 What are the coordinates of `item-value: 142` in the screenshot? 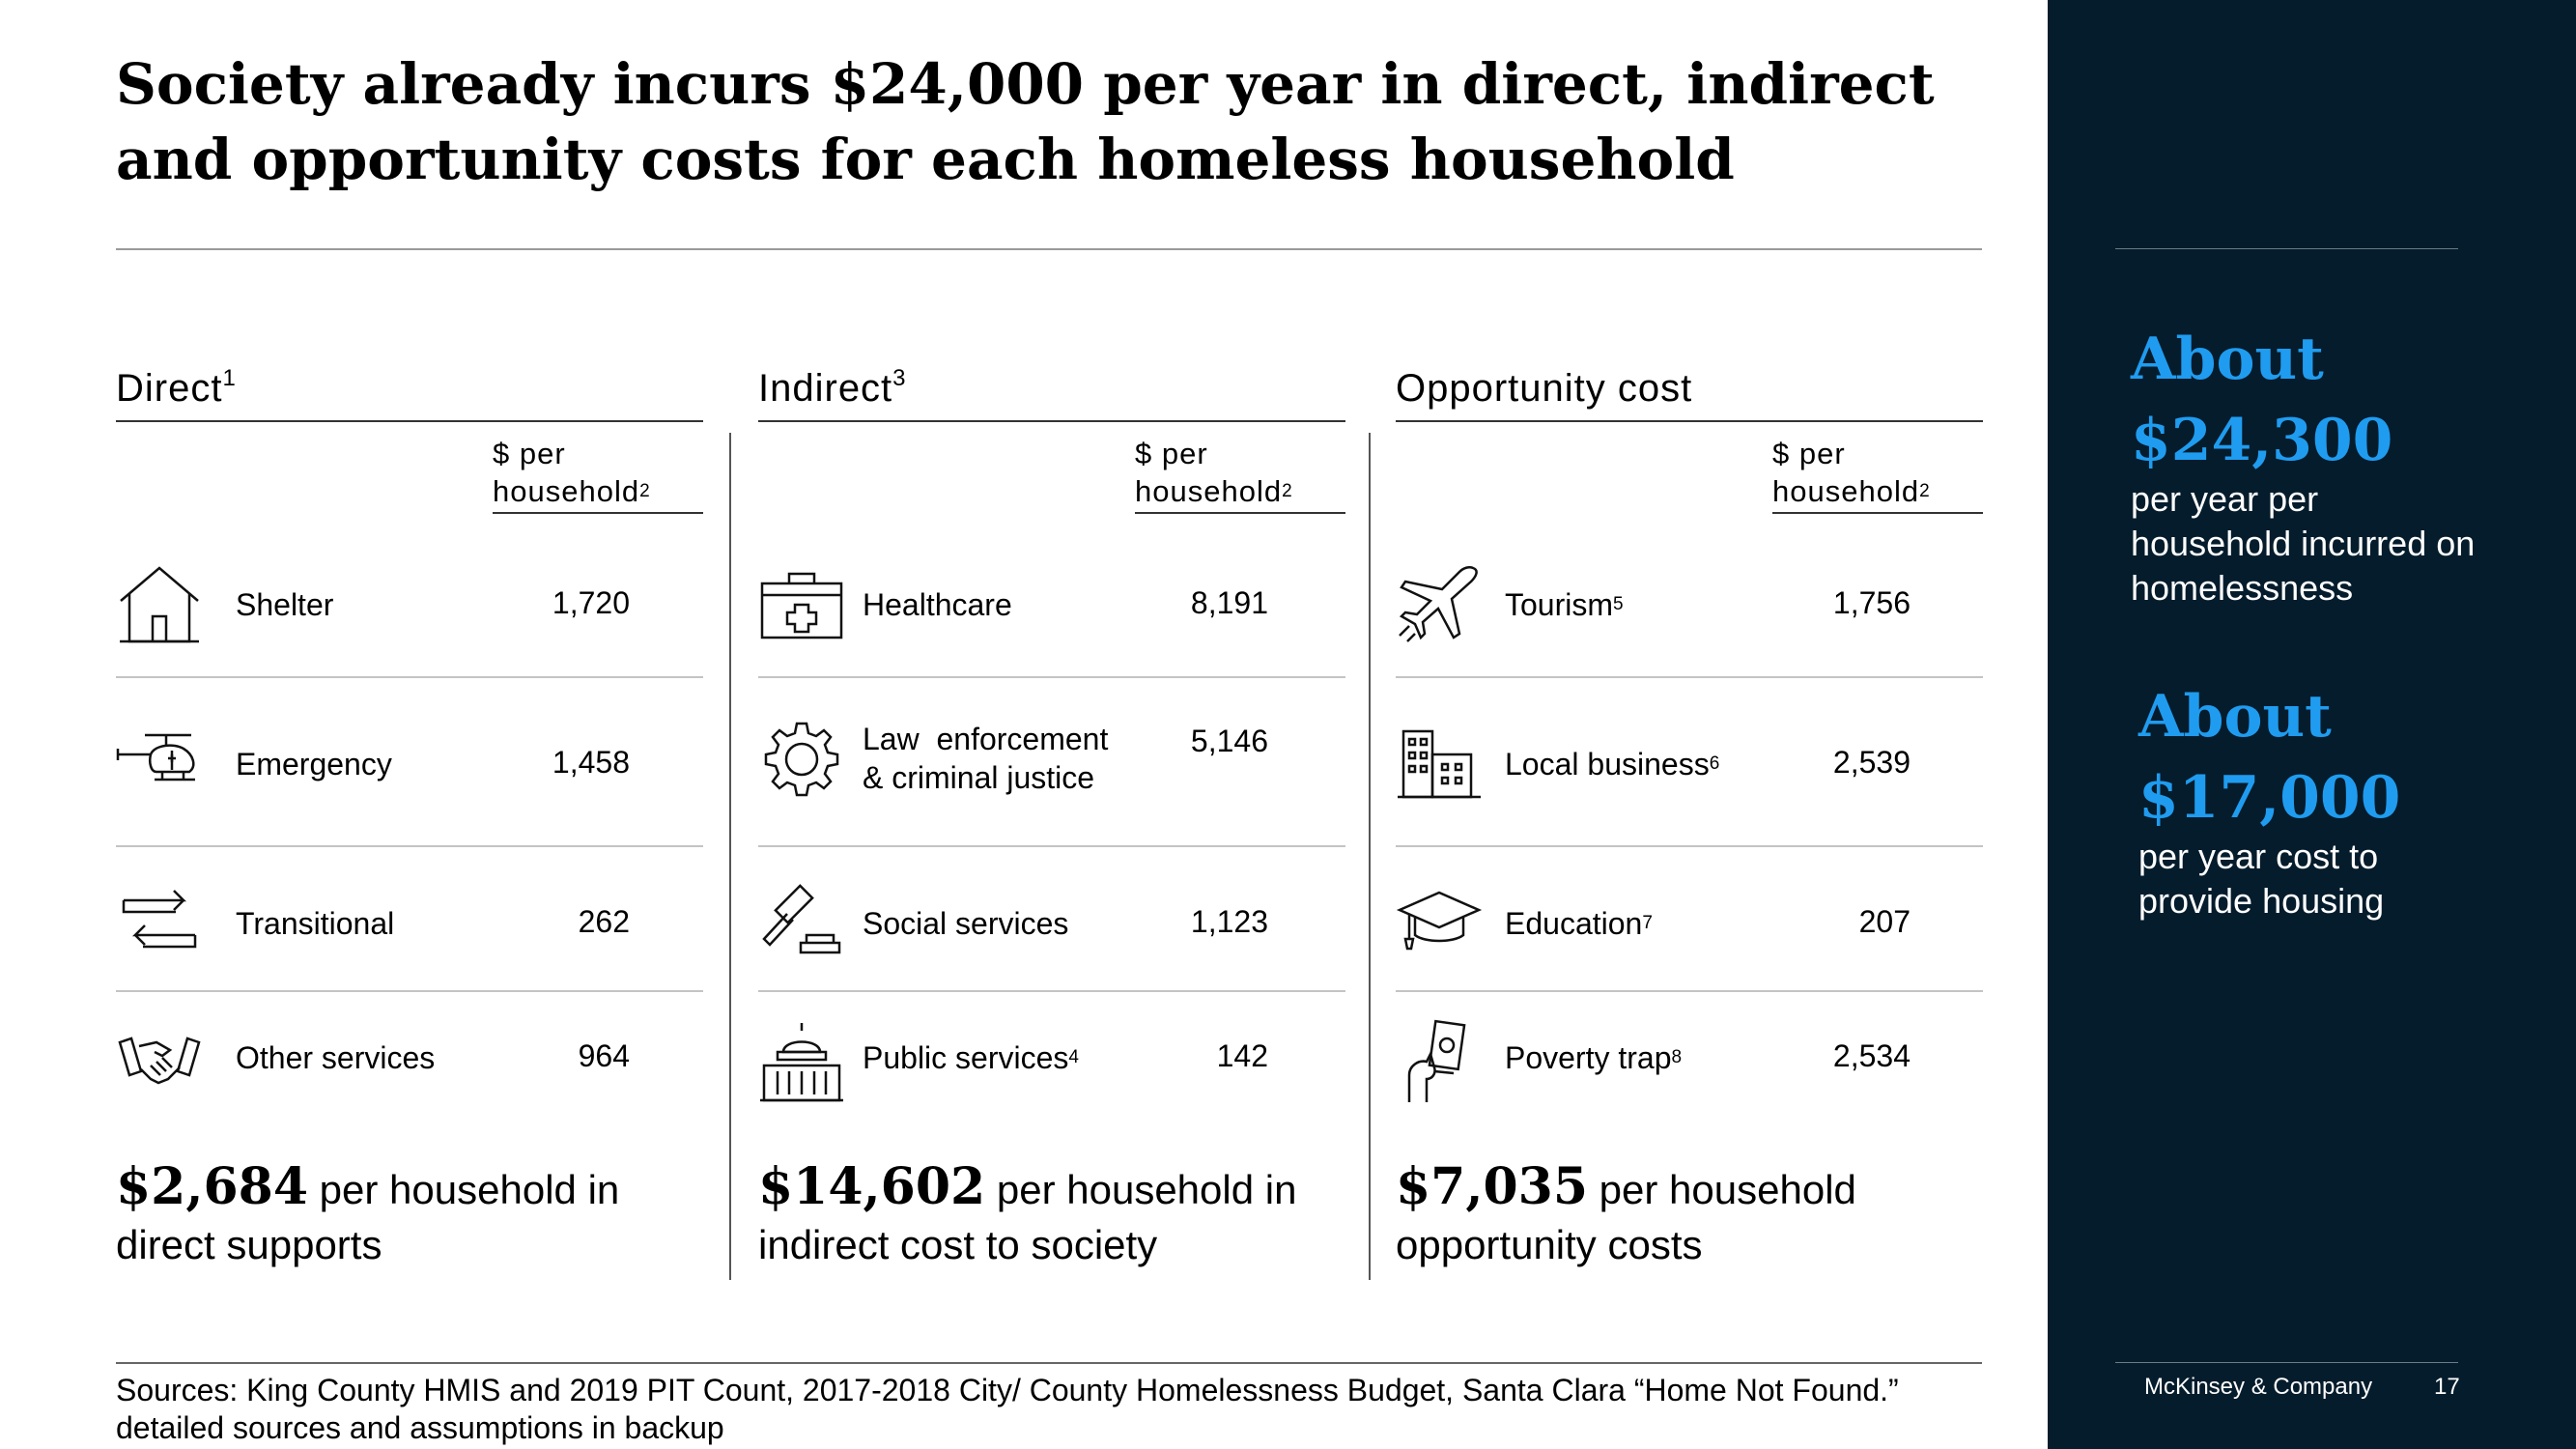 It's located at (1242, 1055).